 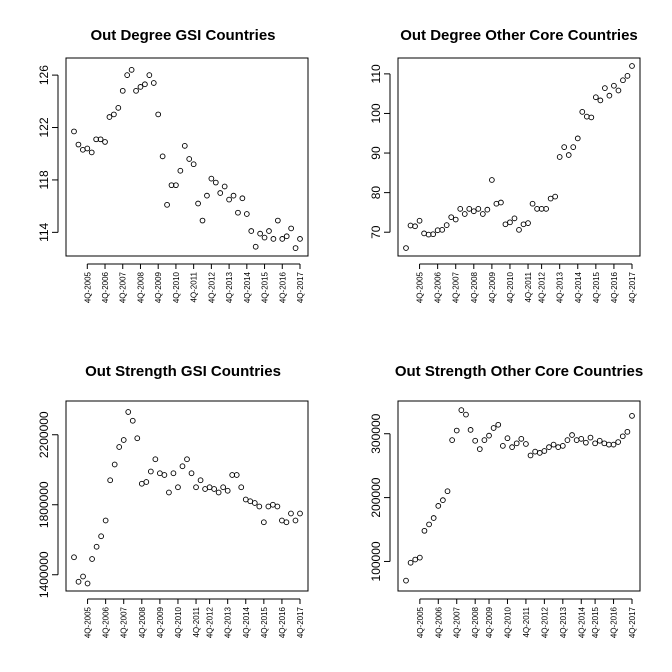 What do you see at coordinates (44, 231) in the screenshot?
I see `y-tick-label: 114` at bounding box center [44, 231].